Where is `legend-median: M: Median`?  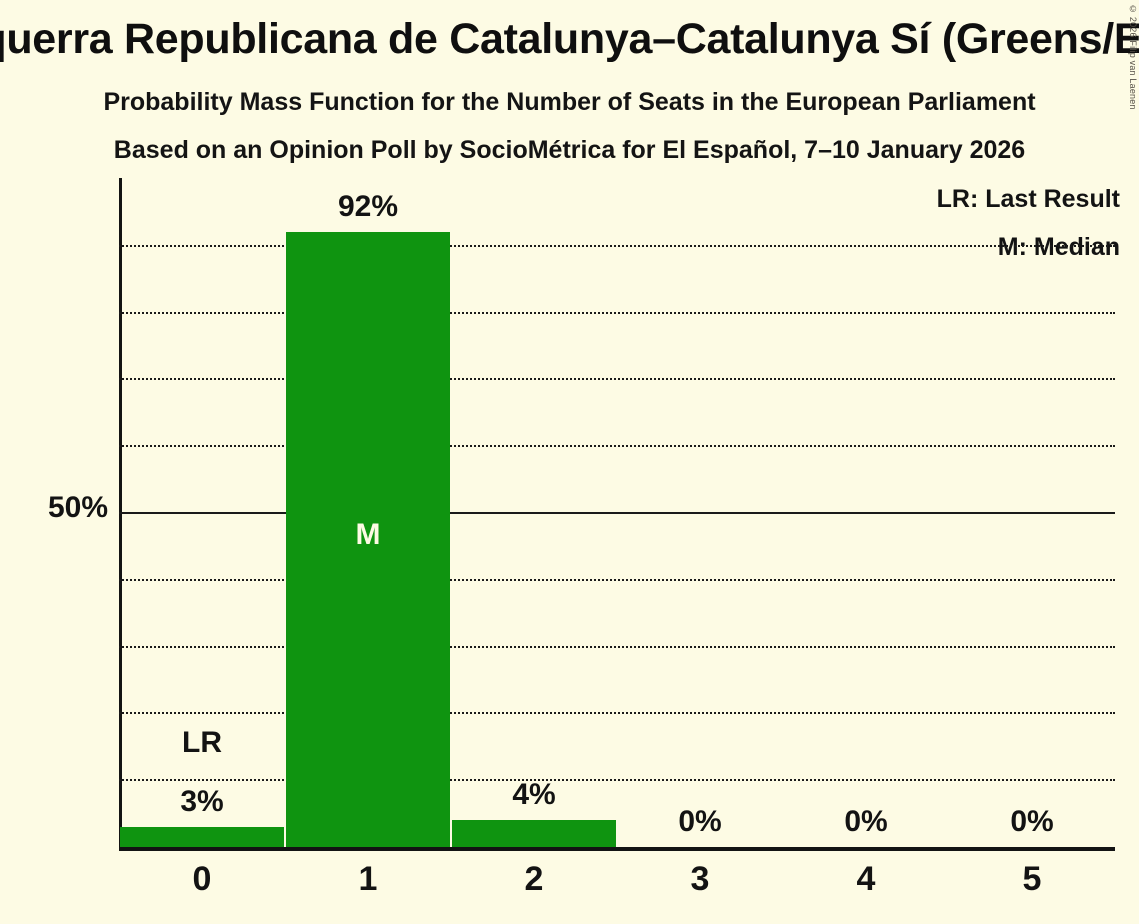 legend-median: M: Median is located at coordinates (1058, 247).